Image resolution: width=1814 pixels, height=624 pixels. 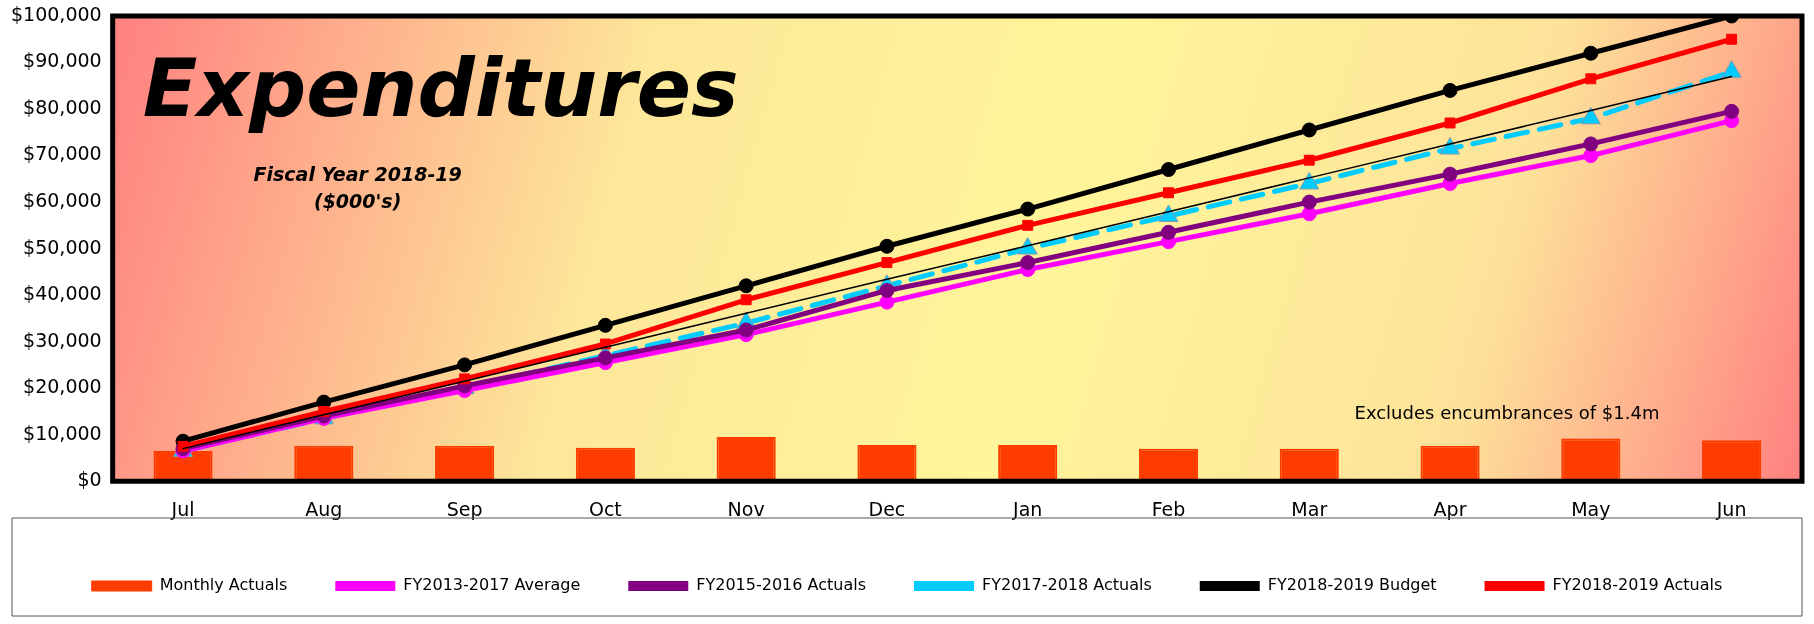 What do you see at coordinates (62, 293) in the screenshot?
I see `y-tick-label: $40,000` at bounding box center [62, 293].